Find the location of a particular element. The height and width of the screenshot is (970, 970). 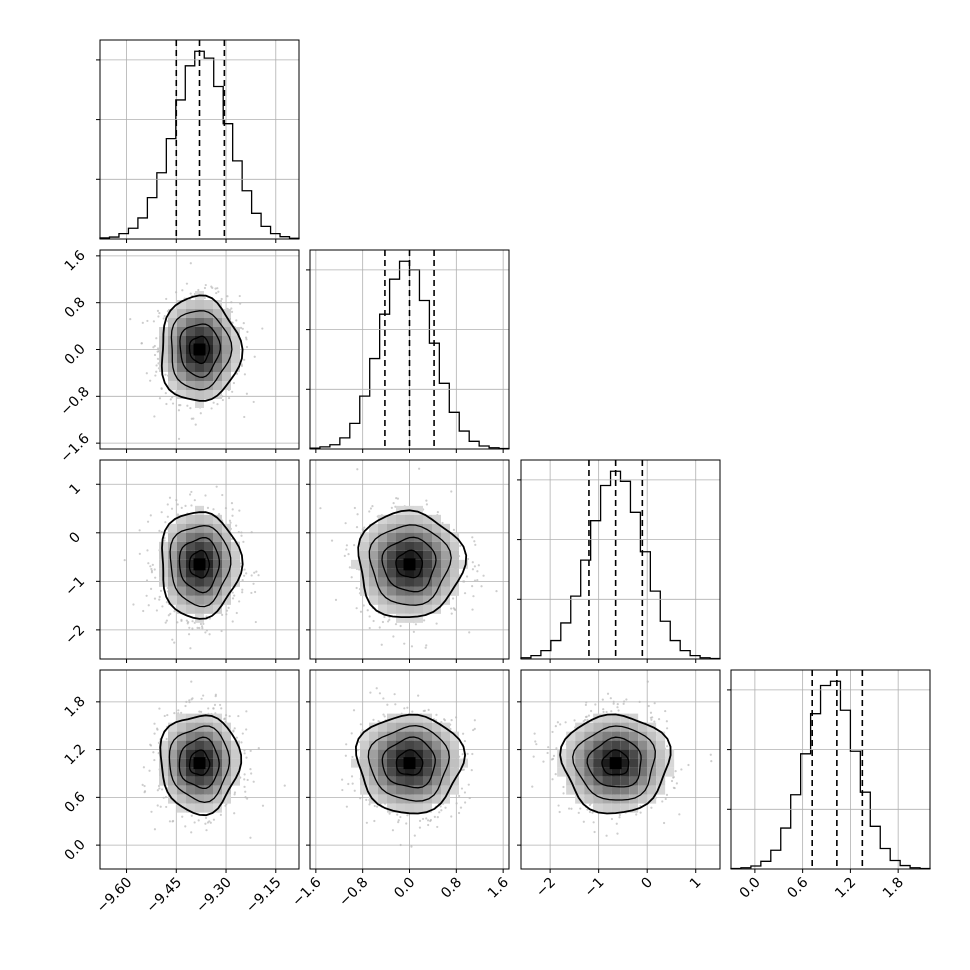

panel-frame is located at coordinates (199, 139).